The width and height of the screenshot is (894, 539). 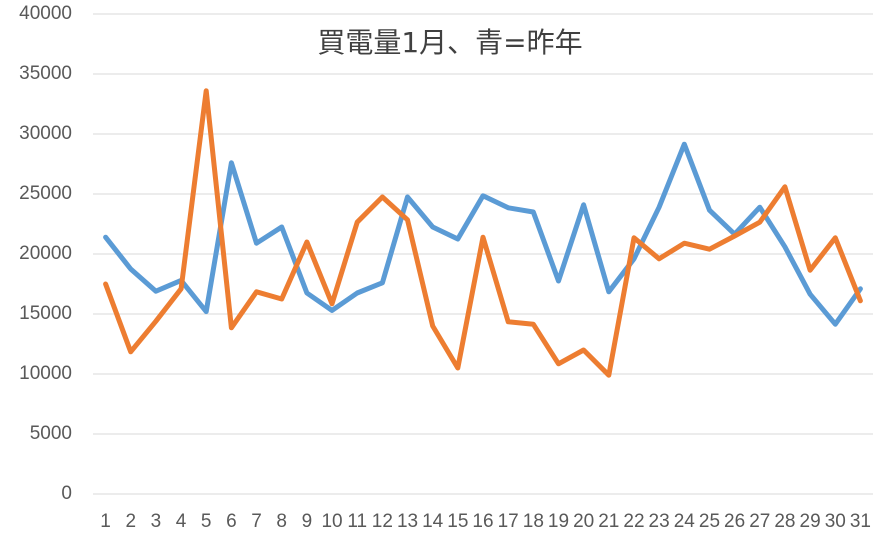 I want to click on x-tick-label: 14, so click(x=433, y=521).